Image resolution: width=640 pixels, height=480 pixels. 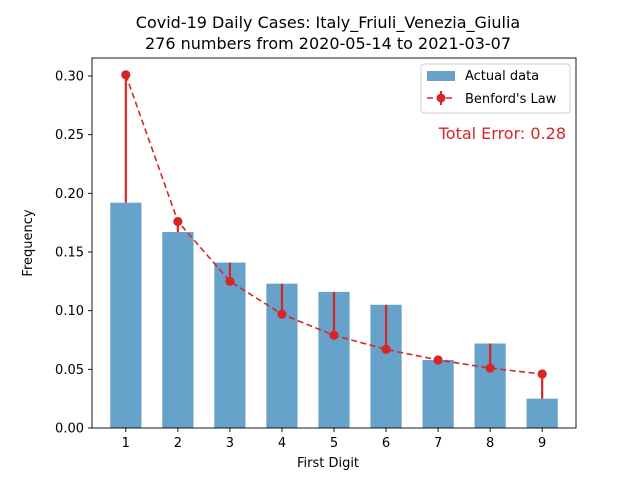 I want to click on total-error-annotation: Total Error: 0.28, so click(x=502, y=133).